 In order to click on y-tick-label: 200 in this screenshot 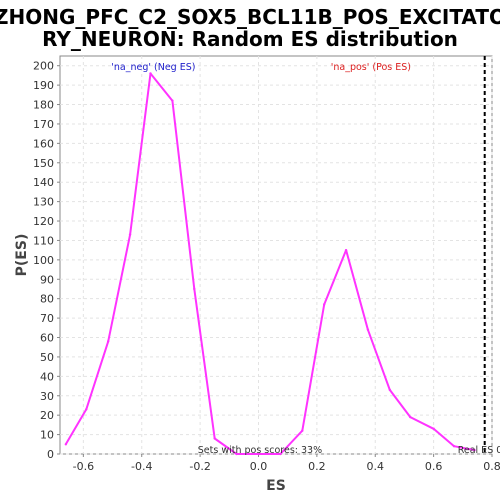, I will do `click(43, 66)`.